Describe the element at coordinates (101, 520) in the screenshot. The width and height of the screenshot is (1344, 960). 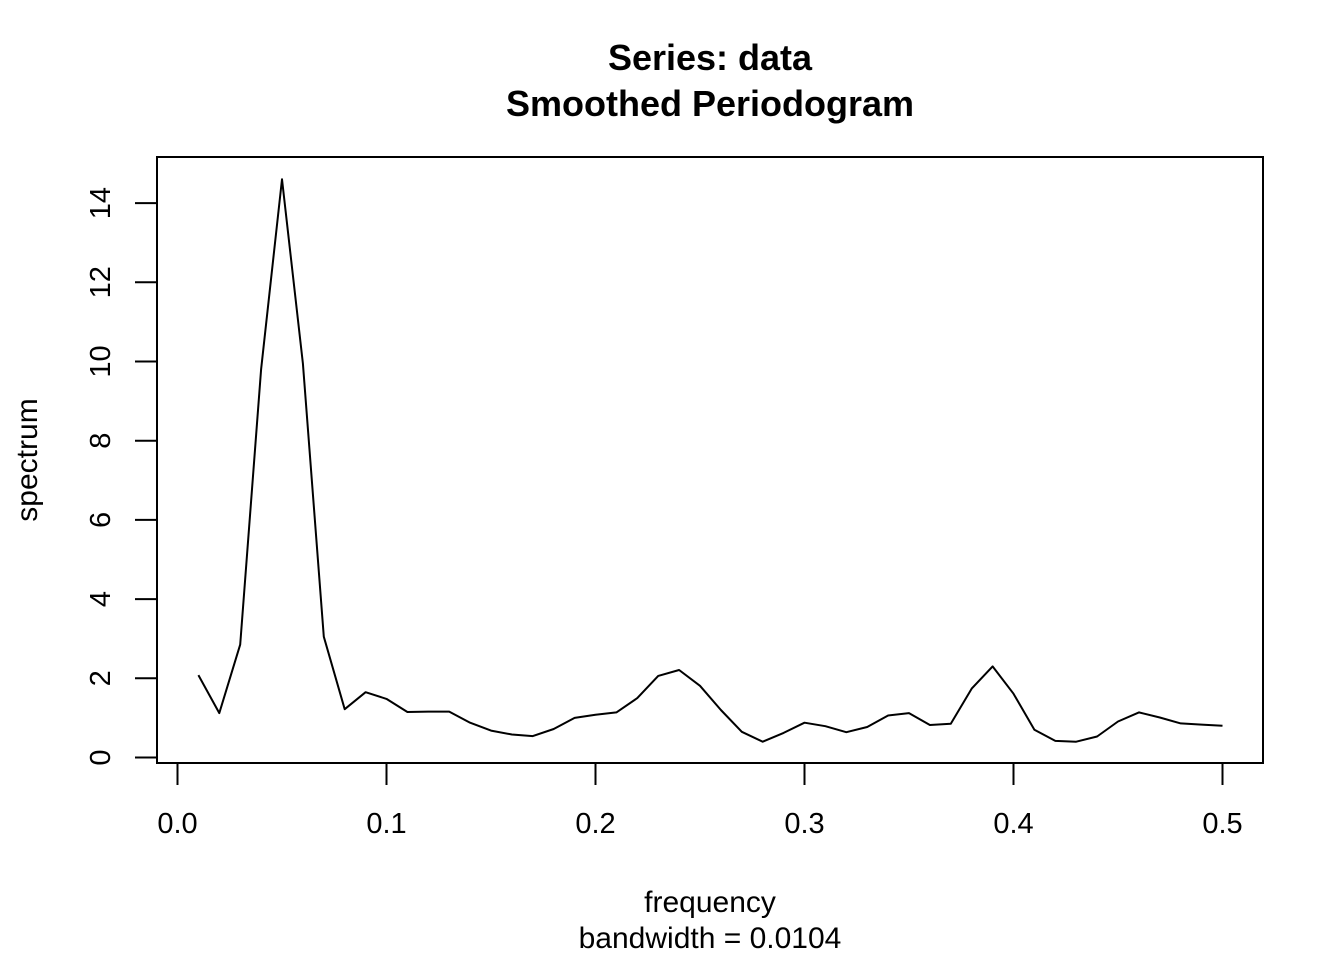
I see `y-tick-label: 6` at that location.